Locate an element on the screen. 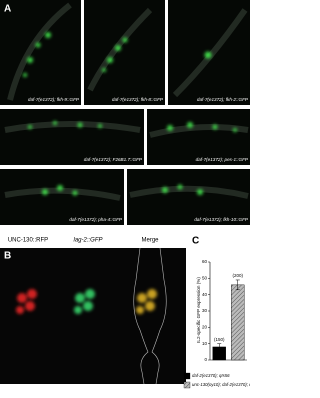 The width and height of the screenshot is (320, 398). legend-label: daf-2(e1370); qIs56 is located at coordinates (211, 375).